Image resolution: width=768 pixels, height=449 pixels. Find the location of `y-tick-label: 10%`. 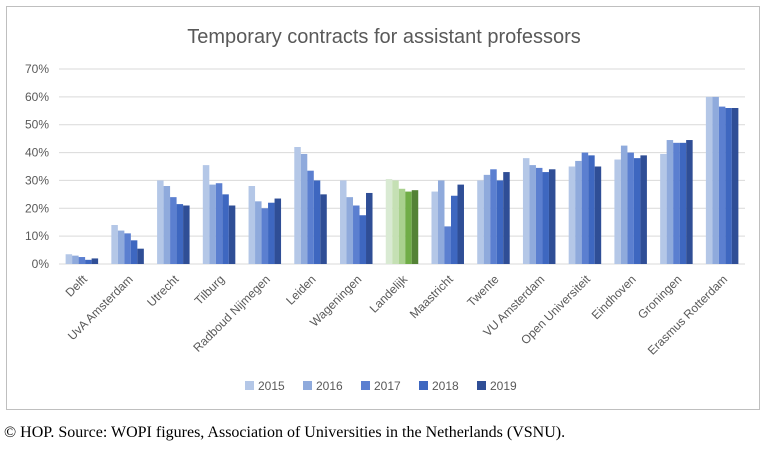

y-tick-label: 10% is located at coordinates (37, 236).